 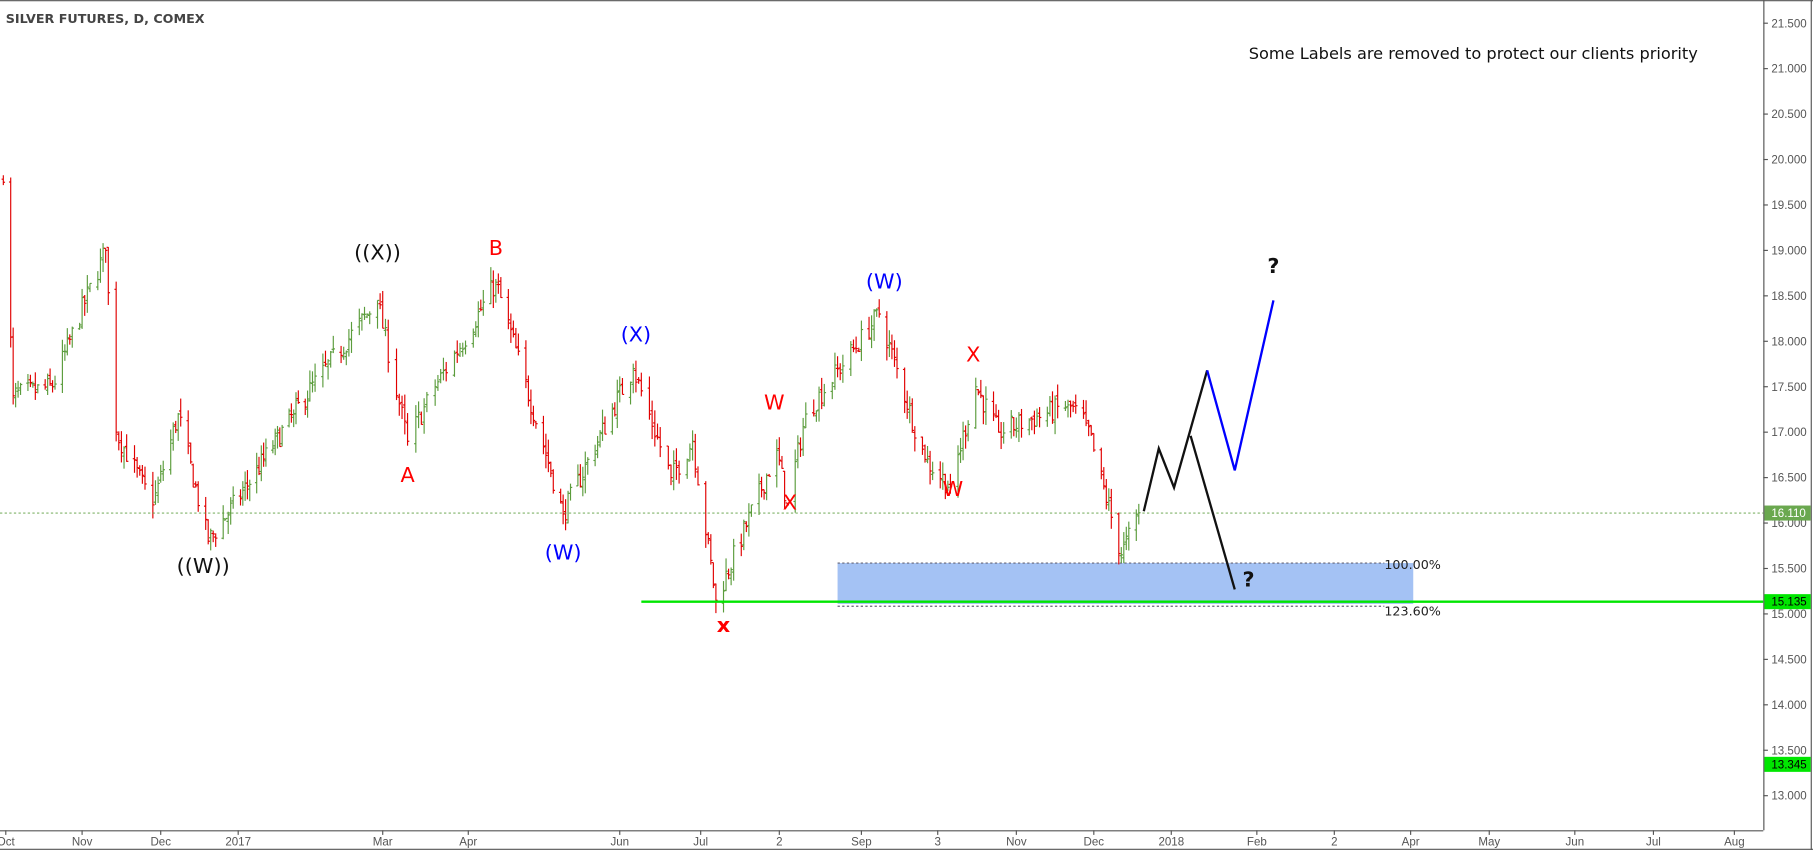 What do you see at coordinates (779, 842) in the screenshot?
I see `x-tick-label: 2` at bounding box center [779, 842].